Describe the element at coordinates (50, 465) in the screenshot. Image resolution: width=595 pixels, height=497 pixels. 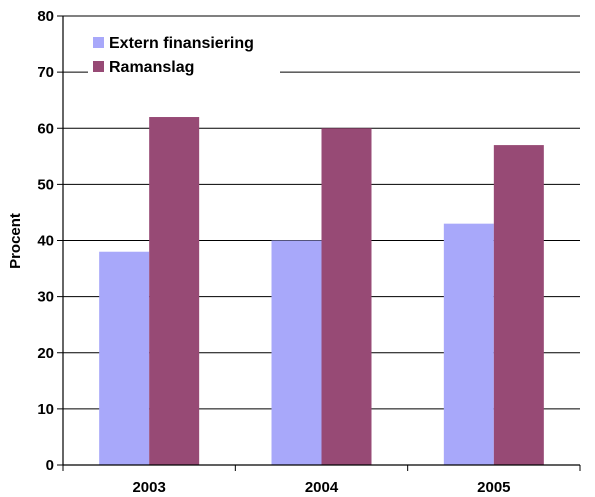
I see `y-tick-label: 0` at that location.